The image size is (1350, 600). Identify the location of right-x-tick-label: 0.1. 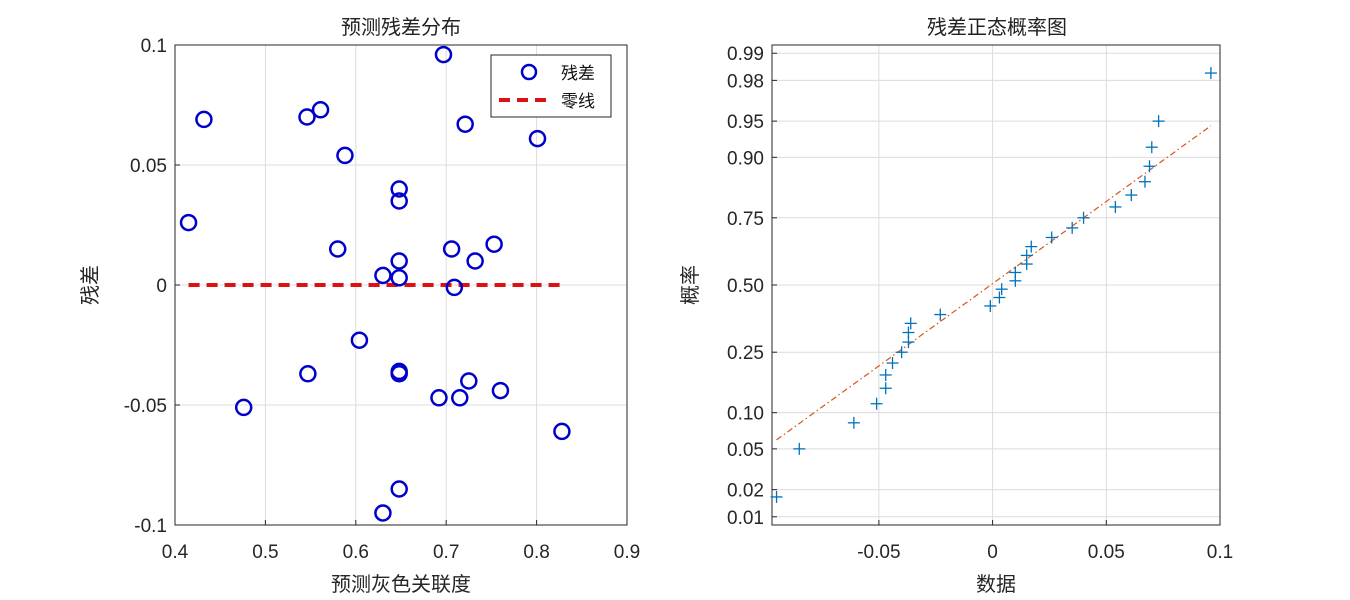
(1220, 552).